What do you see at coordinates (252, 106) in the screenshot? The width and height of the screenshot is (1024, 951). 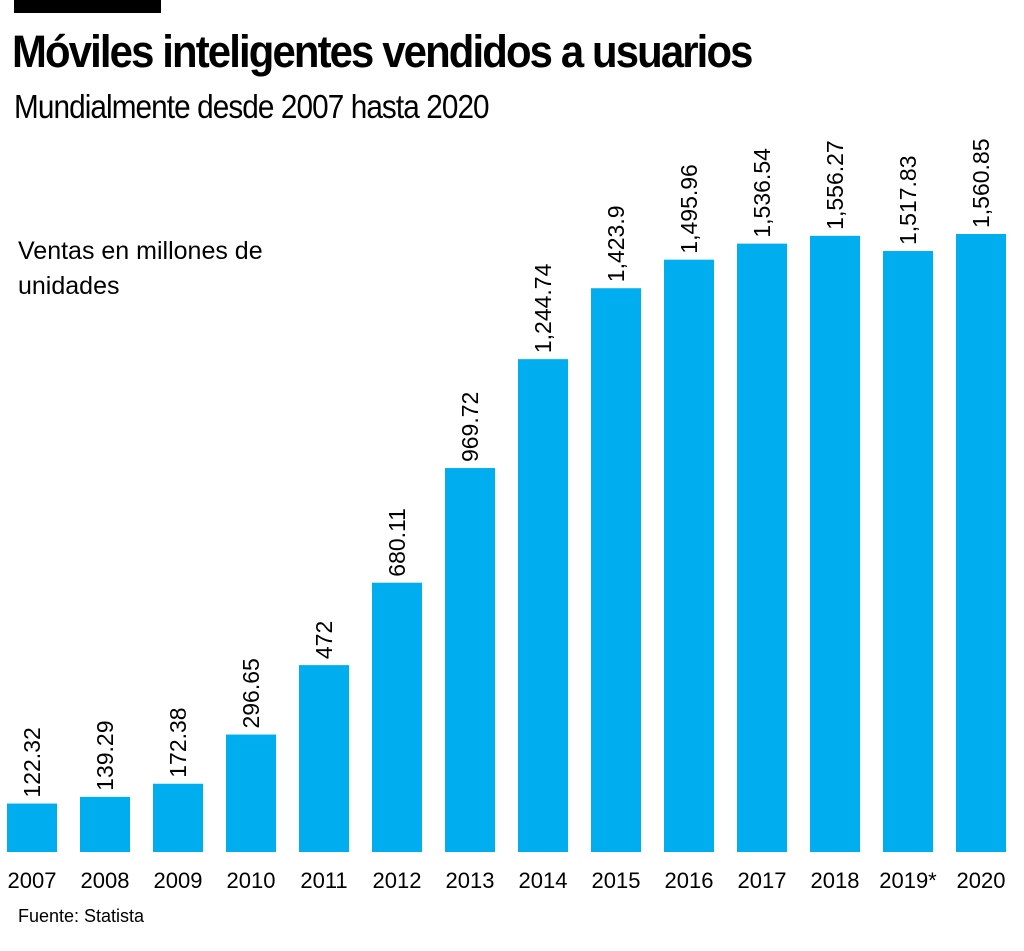 I see `chart-subtitle: Mundialmente desde 2007 hasta 2020` at bounding box center [252, 106].